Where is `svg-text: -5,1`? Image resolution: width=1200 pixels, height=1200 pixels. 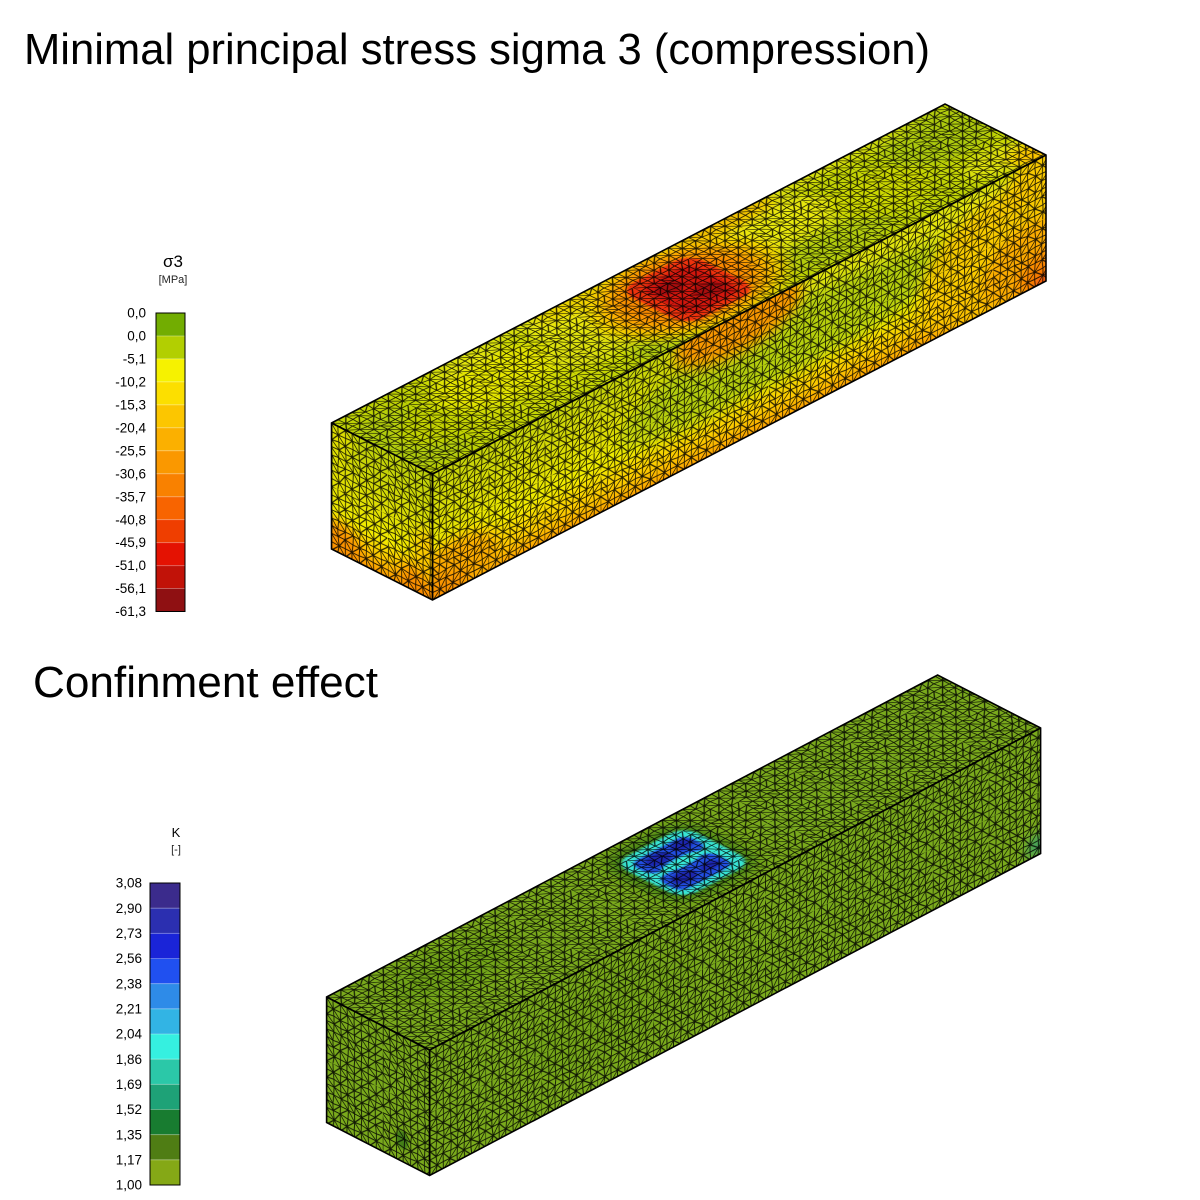
svg-text: -5,1 is located at coordinates (134, 359).